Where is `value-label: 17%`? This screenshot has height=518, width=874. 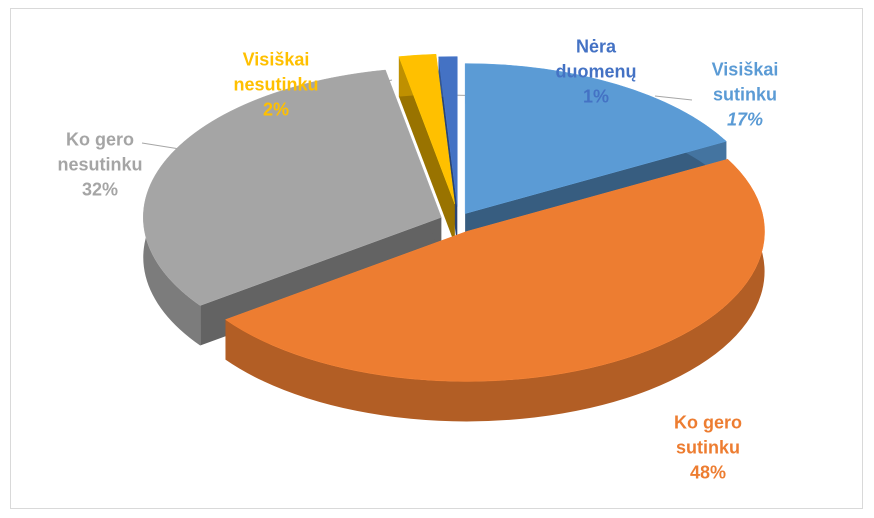 value-label: 17% is located at coordinates (745, 119).